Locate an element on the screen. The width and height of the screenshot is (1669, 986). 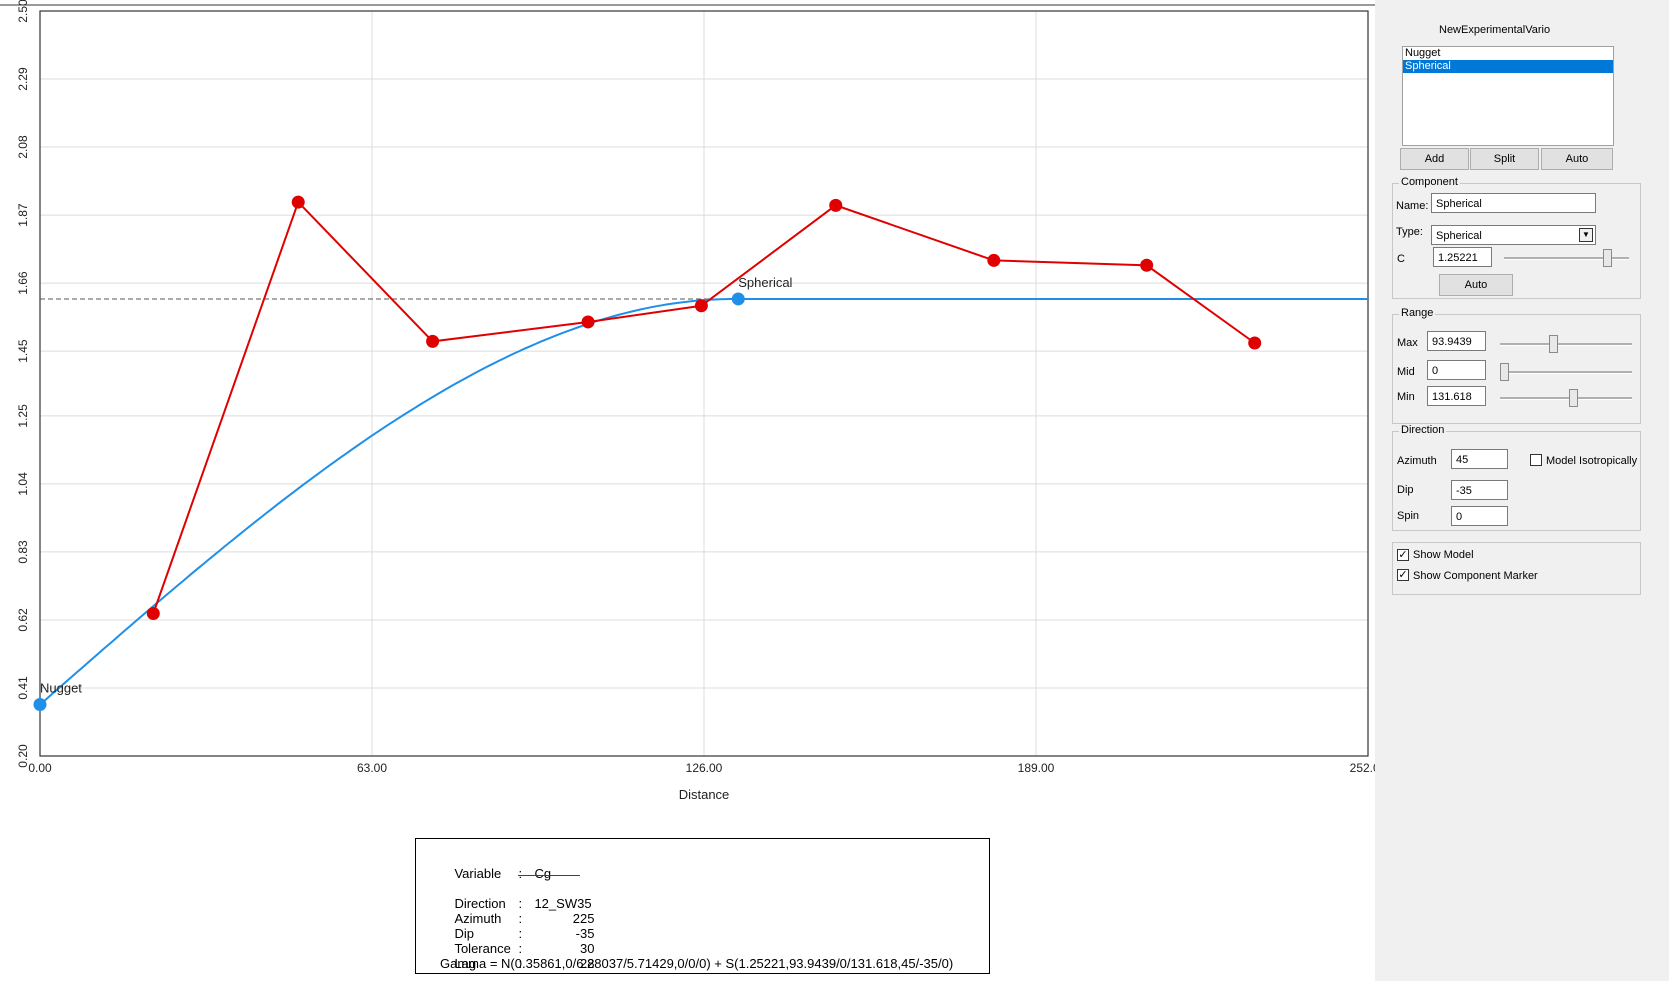
model-isotropically-label: Model Isotropically is located at coordinates (1592, 461).